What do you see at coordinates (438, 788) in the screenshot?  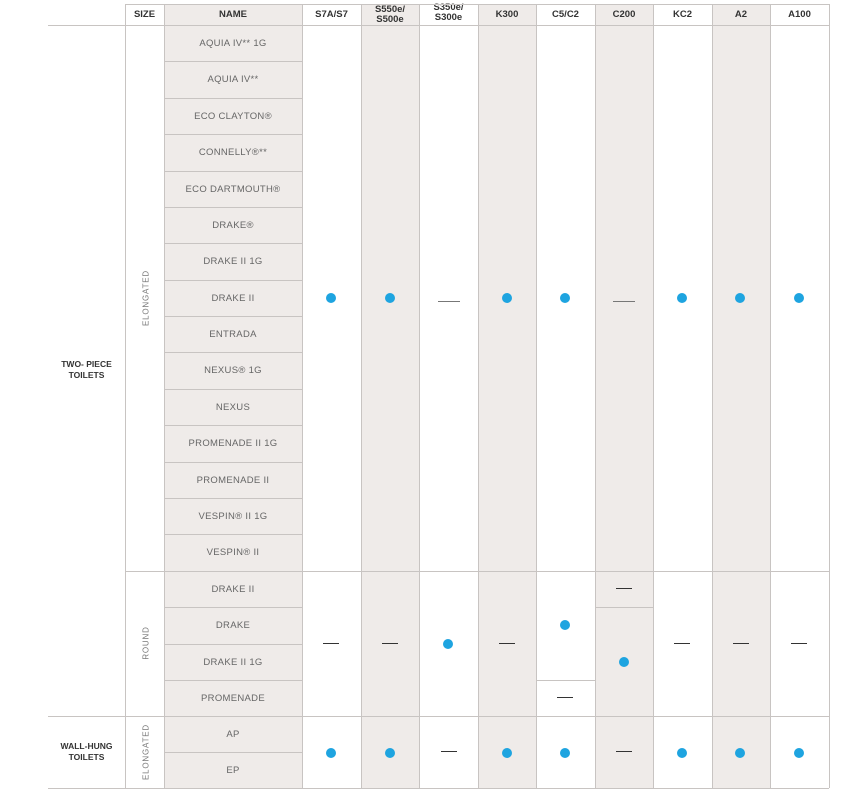 I see `table-bottom-border` at bounding box center [438, 788].